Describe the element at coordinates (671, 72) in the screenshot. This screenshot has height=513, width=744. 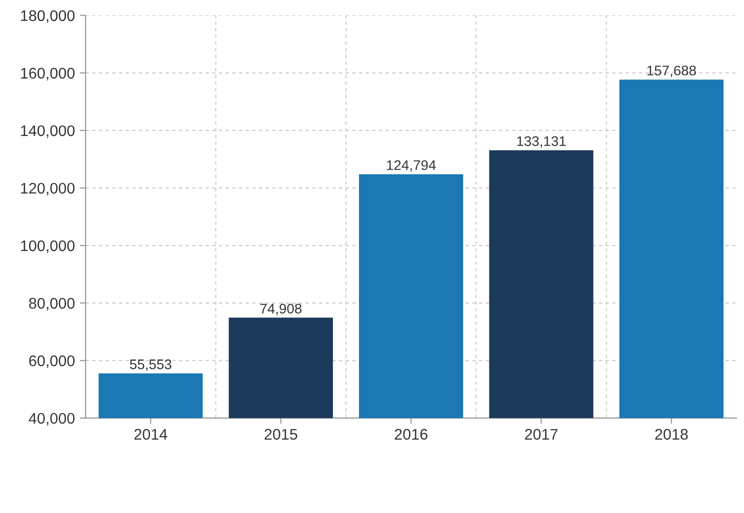
I see `data-label: 157,688` at that location.